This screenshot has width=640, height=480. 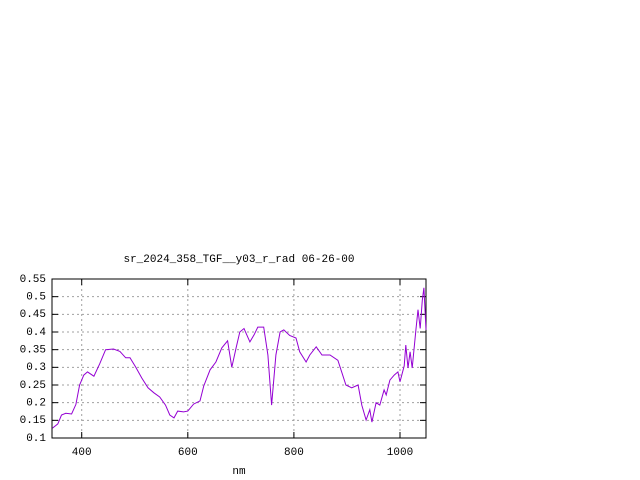 What do you see at coordinates (33, 315) in the screenshot?
I see `y-tick-label: 0.45` at bounding box center [33, 315].